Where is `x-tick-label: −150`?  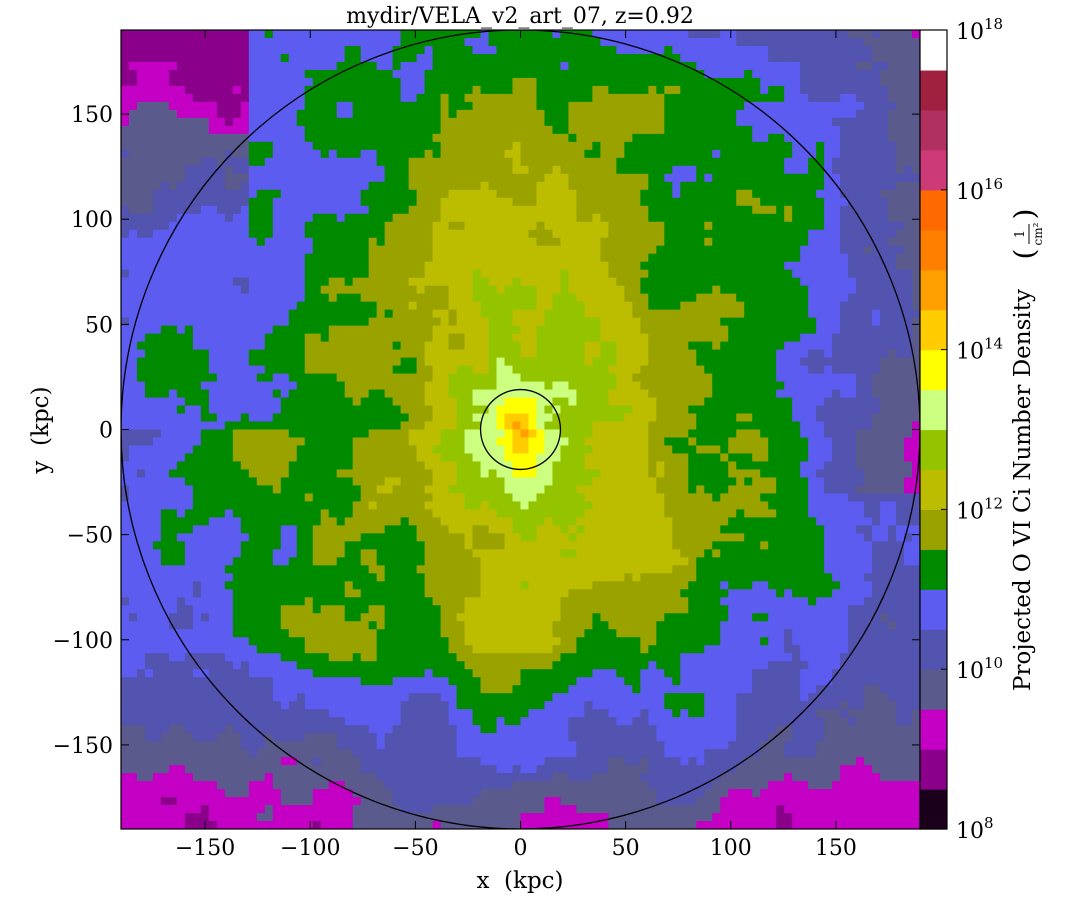 x-tick-label: −150 is located at coordinates (205, 848).